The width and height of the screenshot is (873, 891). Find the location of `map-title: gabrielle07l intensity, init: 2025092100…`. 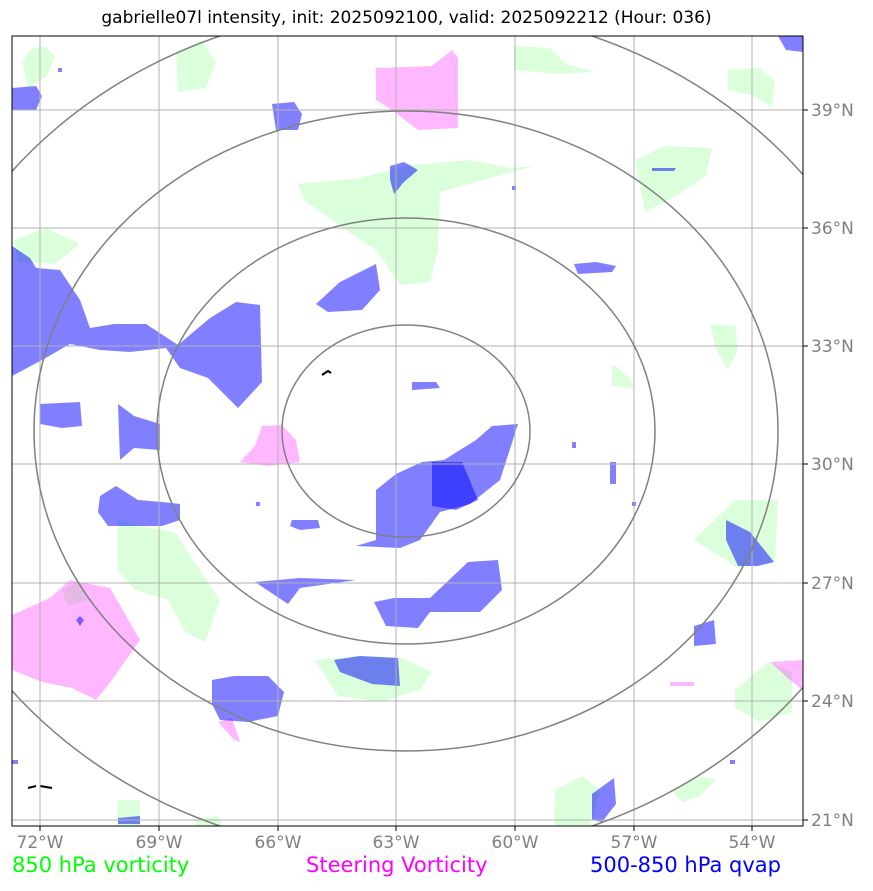

map-title: gabrielle07l intensity, init: 2025092100… is located at coordinates (406, 18).